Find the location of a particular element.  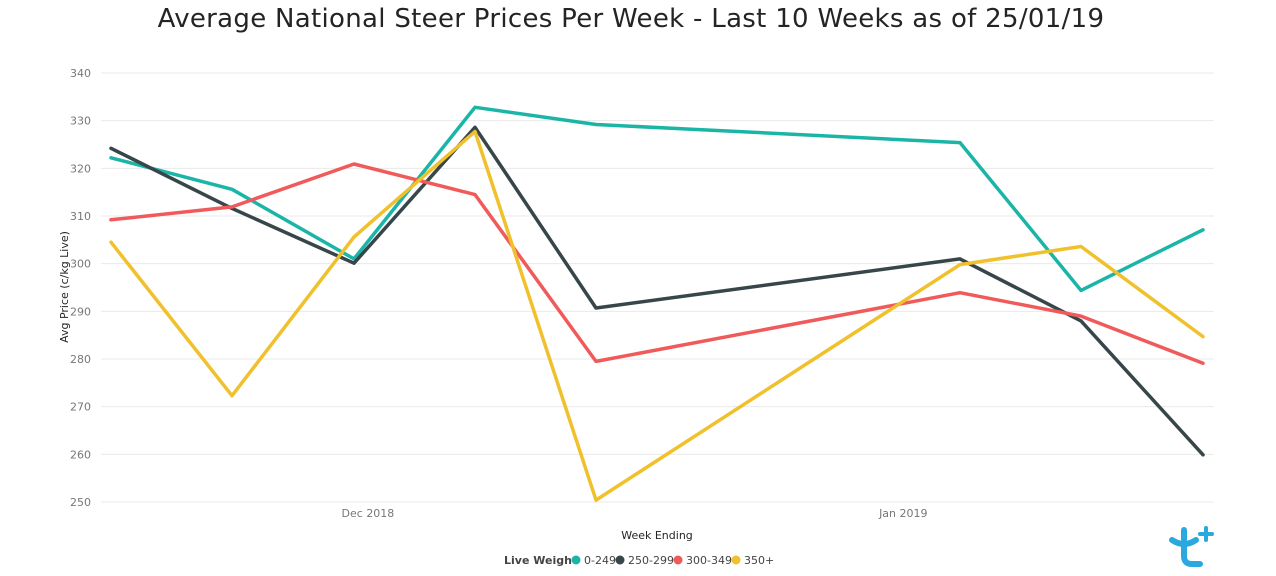

legend: Live Weight 0-249 250-299 300-349 350+ is located at coordinates (639, 560).